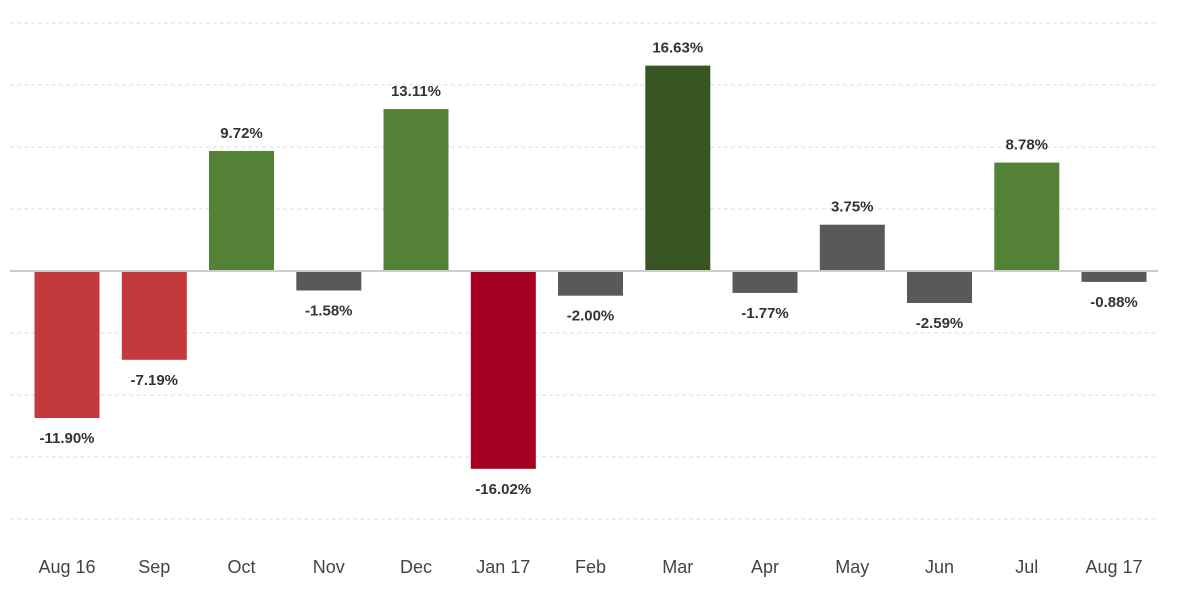 This screenshot has width=1182, height=591. Describe the element at coordinates (154, 315) in the screenshot. I see `bar-sep` at that location.